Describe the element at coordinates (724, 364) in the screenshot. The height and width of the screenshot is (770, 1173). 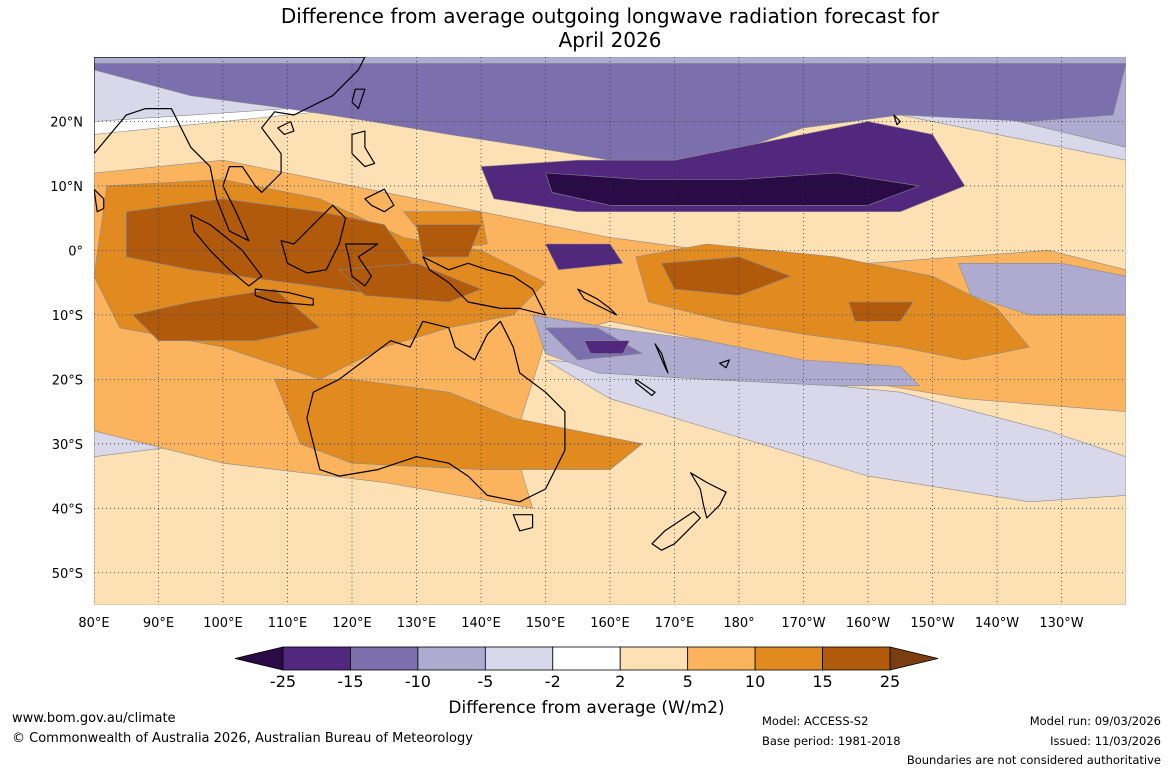
I see `coastline-fiji` at that location.